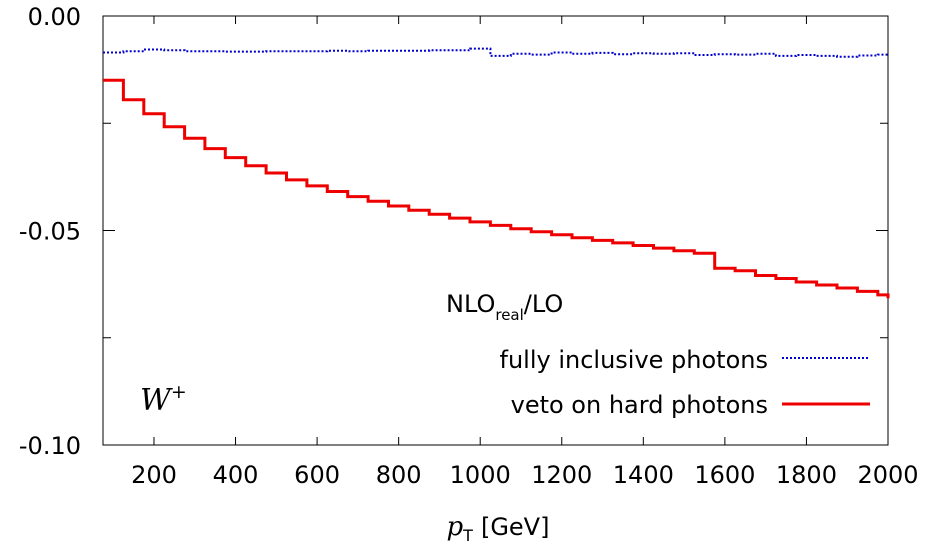 This screenshot has width=933, height=553. I want to click on x-tick-label: 1000, so click(480, 475).